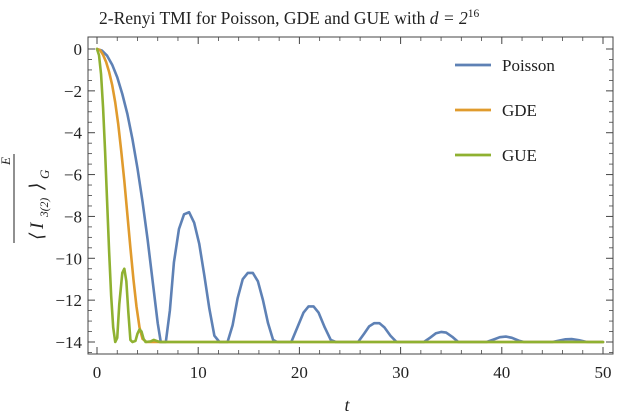 The width and height of the screenshot is (622, 414). Describe the element at coordinates (26, 198) in the screenshot. I see `y-axis-label: ⟨ I 3(2) ⟩ G E` at that location.